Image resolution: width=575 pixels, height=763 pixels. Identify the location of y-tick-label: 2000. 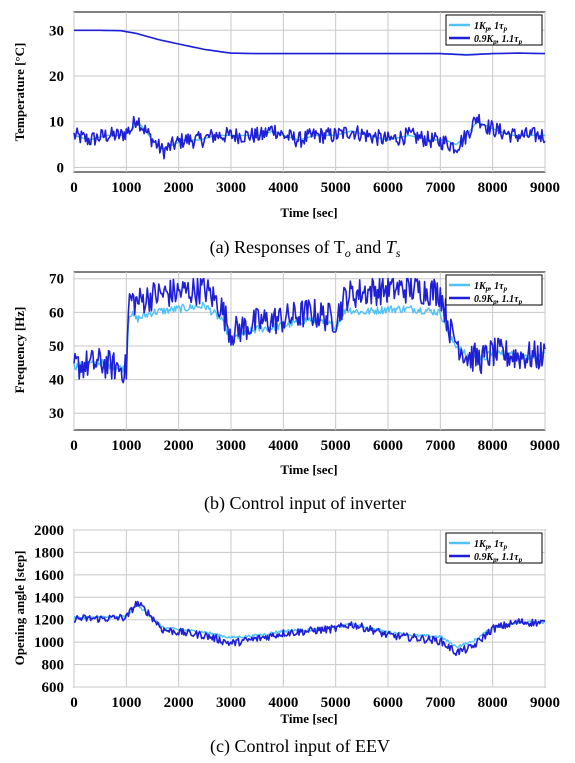
(49, 531).